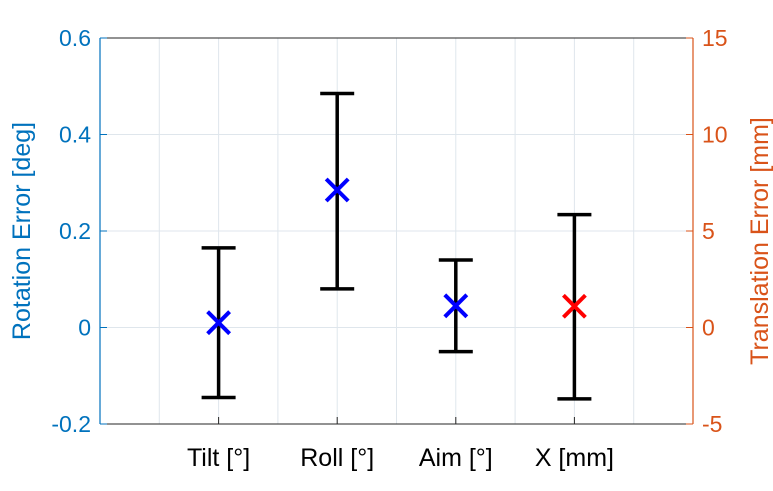  Describe the element at coordinates (712, 424) in the screenshot. I see `tick-label-right: -5` at that location.